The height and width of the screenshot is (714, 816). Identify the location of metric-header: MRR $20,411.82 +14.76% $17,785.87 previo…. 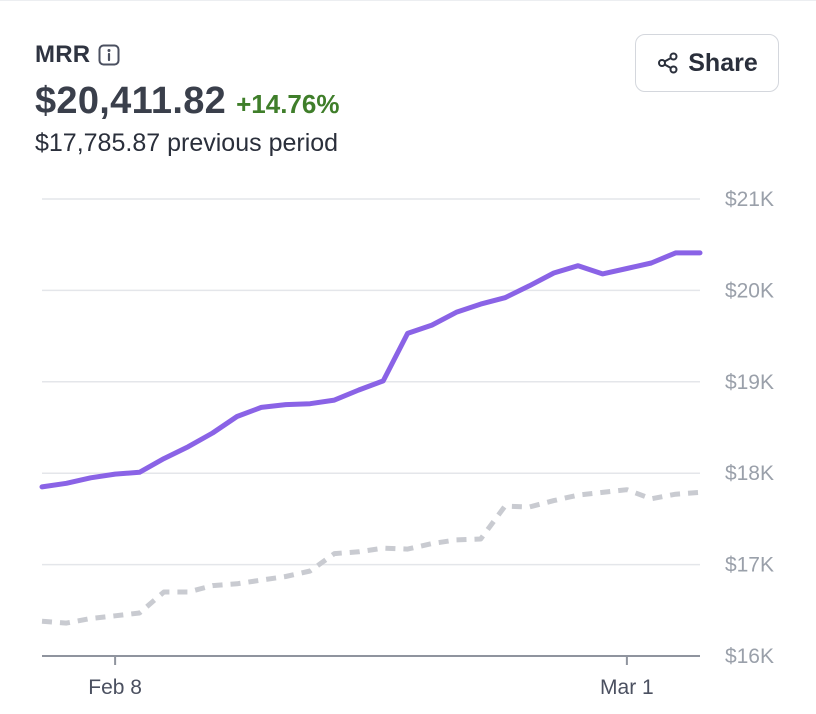
(187, 98).